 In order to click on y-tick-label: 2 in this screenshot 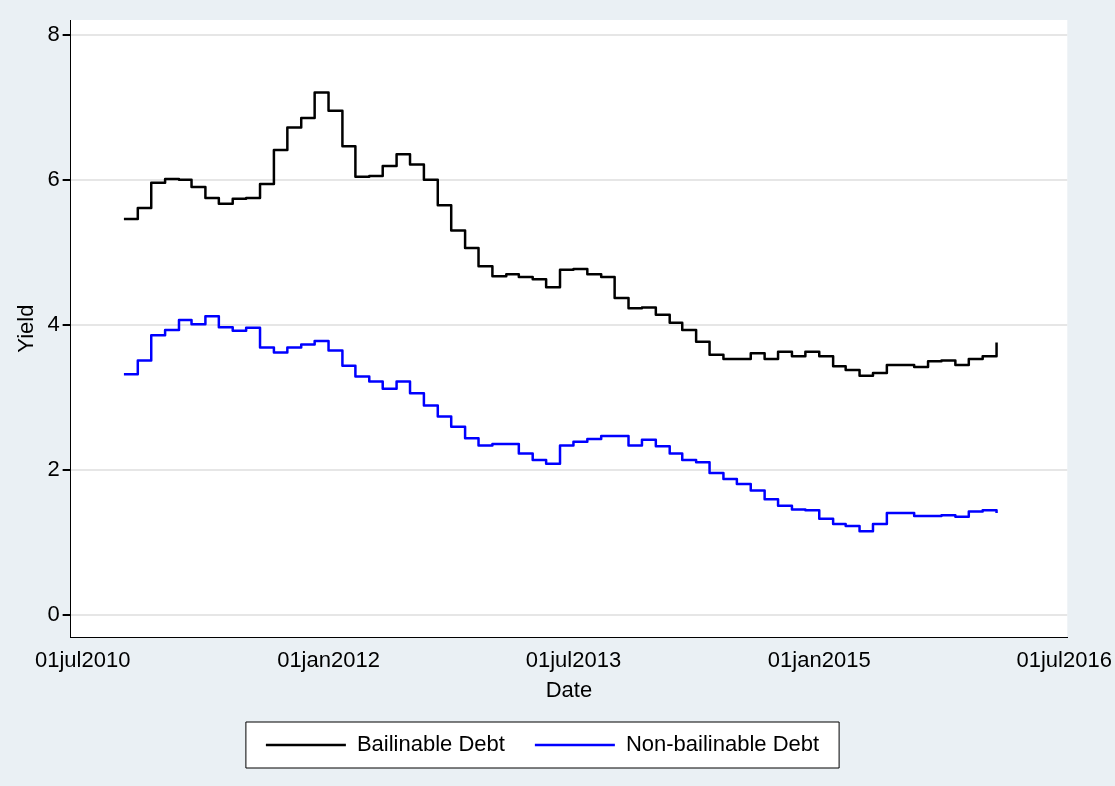, I will do `click(53, 469)`.